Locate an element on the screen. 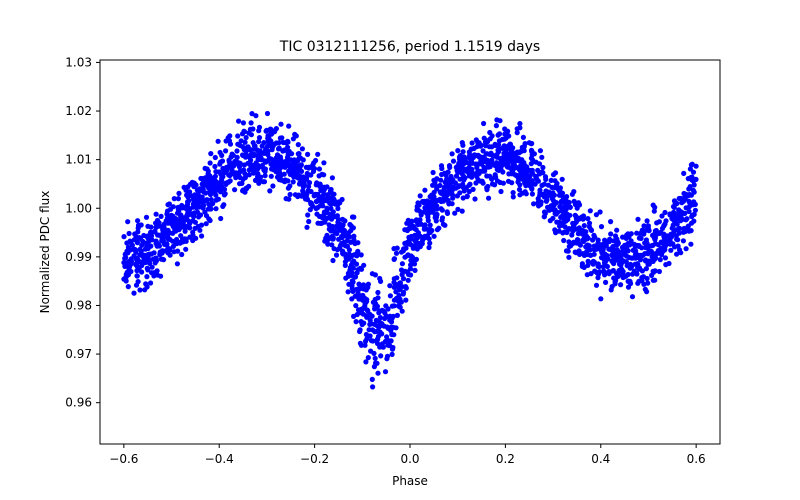 This screenshot has height=500, width=800. x-tick-label: −0.2 is located at coordinates (314, 459).